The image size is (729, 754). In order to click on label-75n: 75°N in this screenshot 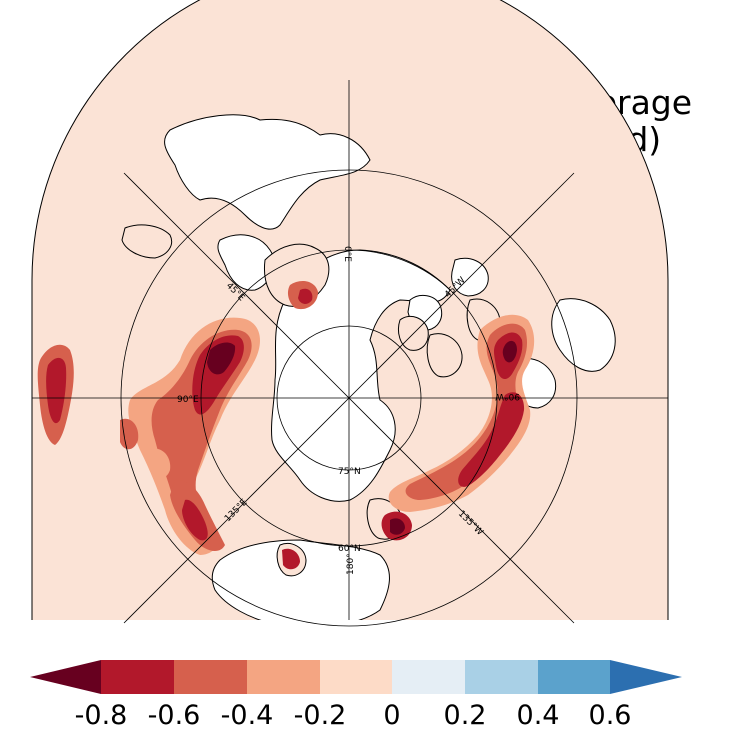, I will do `click(349, 472)`.